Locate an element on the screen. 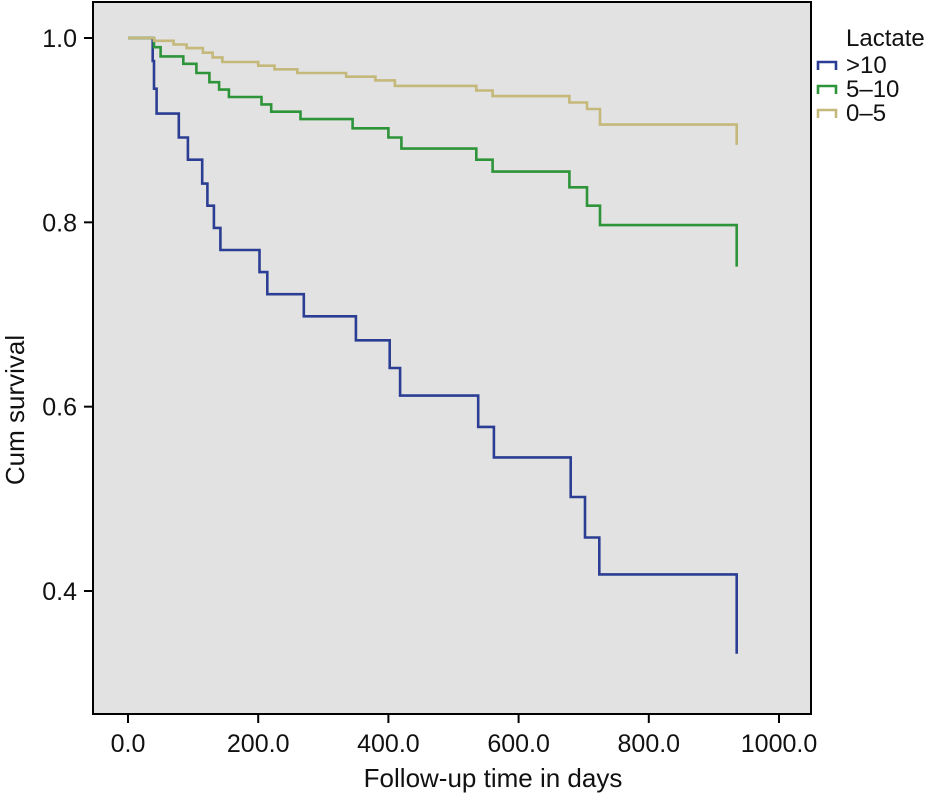 Image resolution: width=929 pixels, height=800 pixels. legend-label: 5–10 is located at coordinates (872, 89).